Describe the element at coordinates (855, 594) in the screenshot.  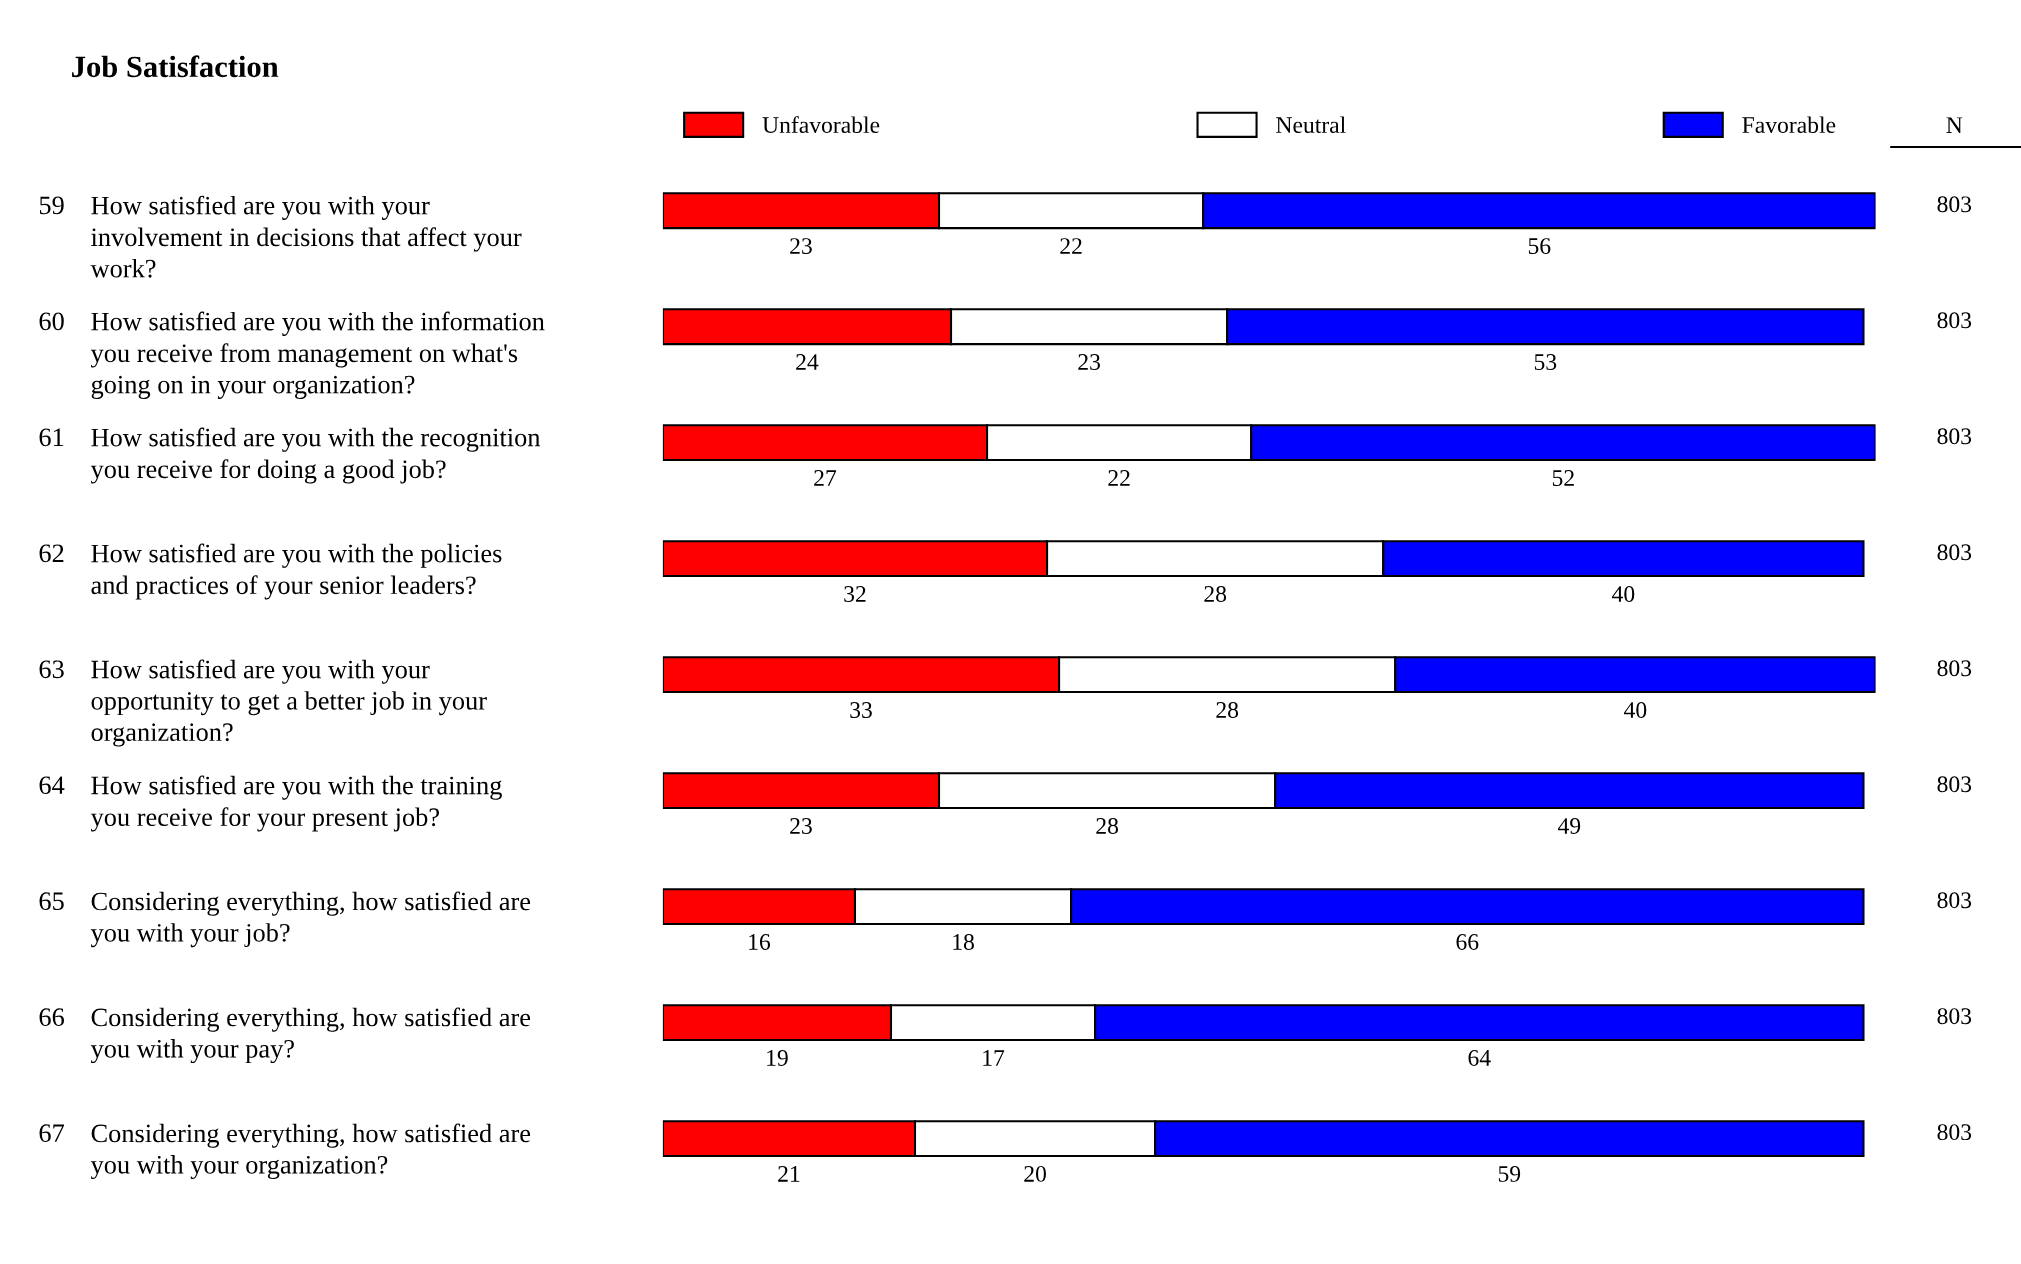
I see `data-label: 32` at that location.